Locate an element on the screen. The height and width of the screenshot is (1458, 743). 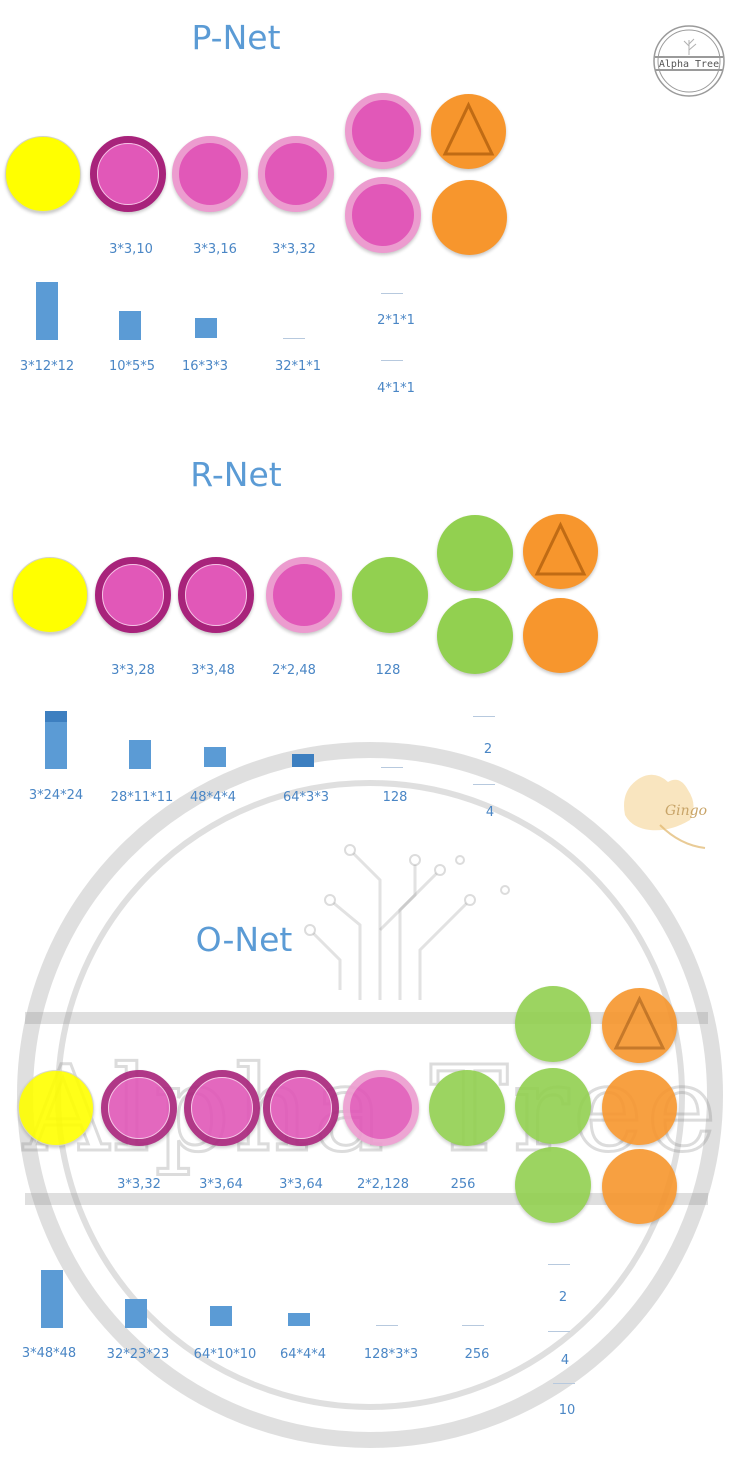
onet-box-fc-node is located at coordinates (553, 1106).